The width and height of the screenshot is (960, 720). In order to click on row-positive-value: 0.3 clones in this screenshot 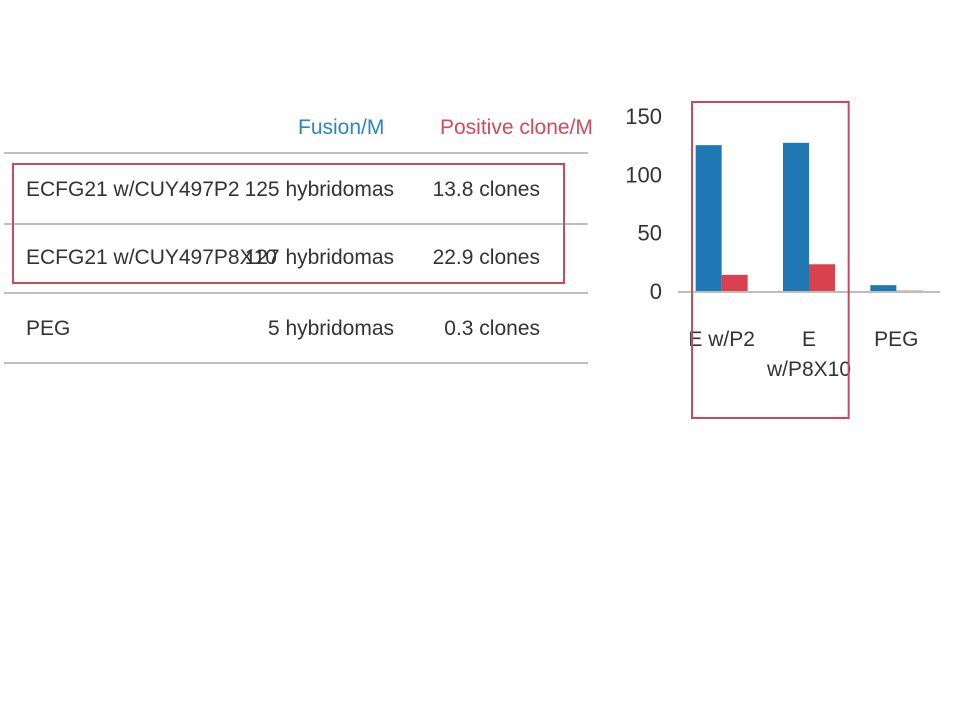, I will do `click(492, 328)`.